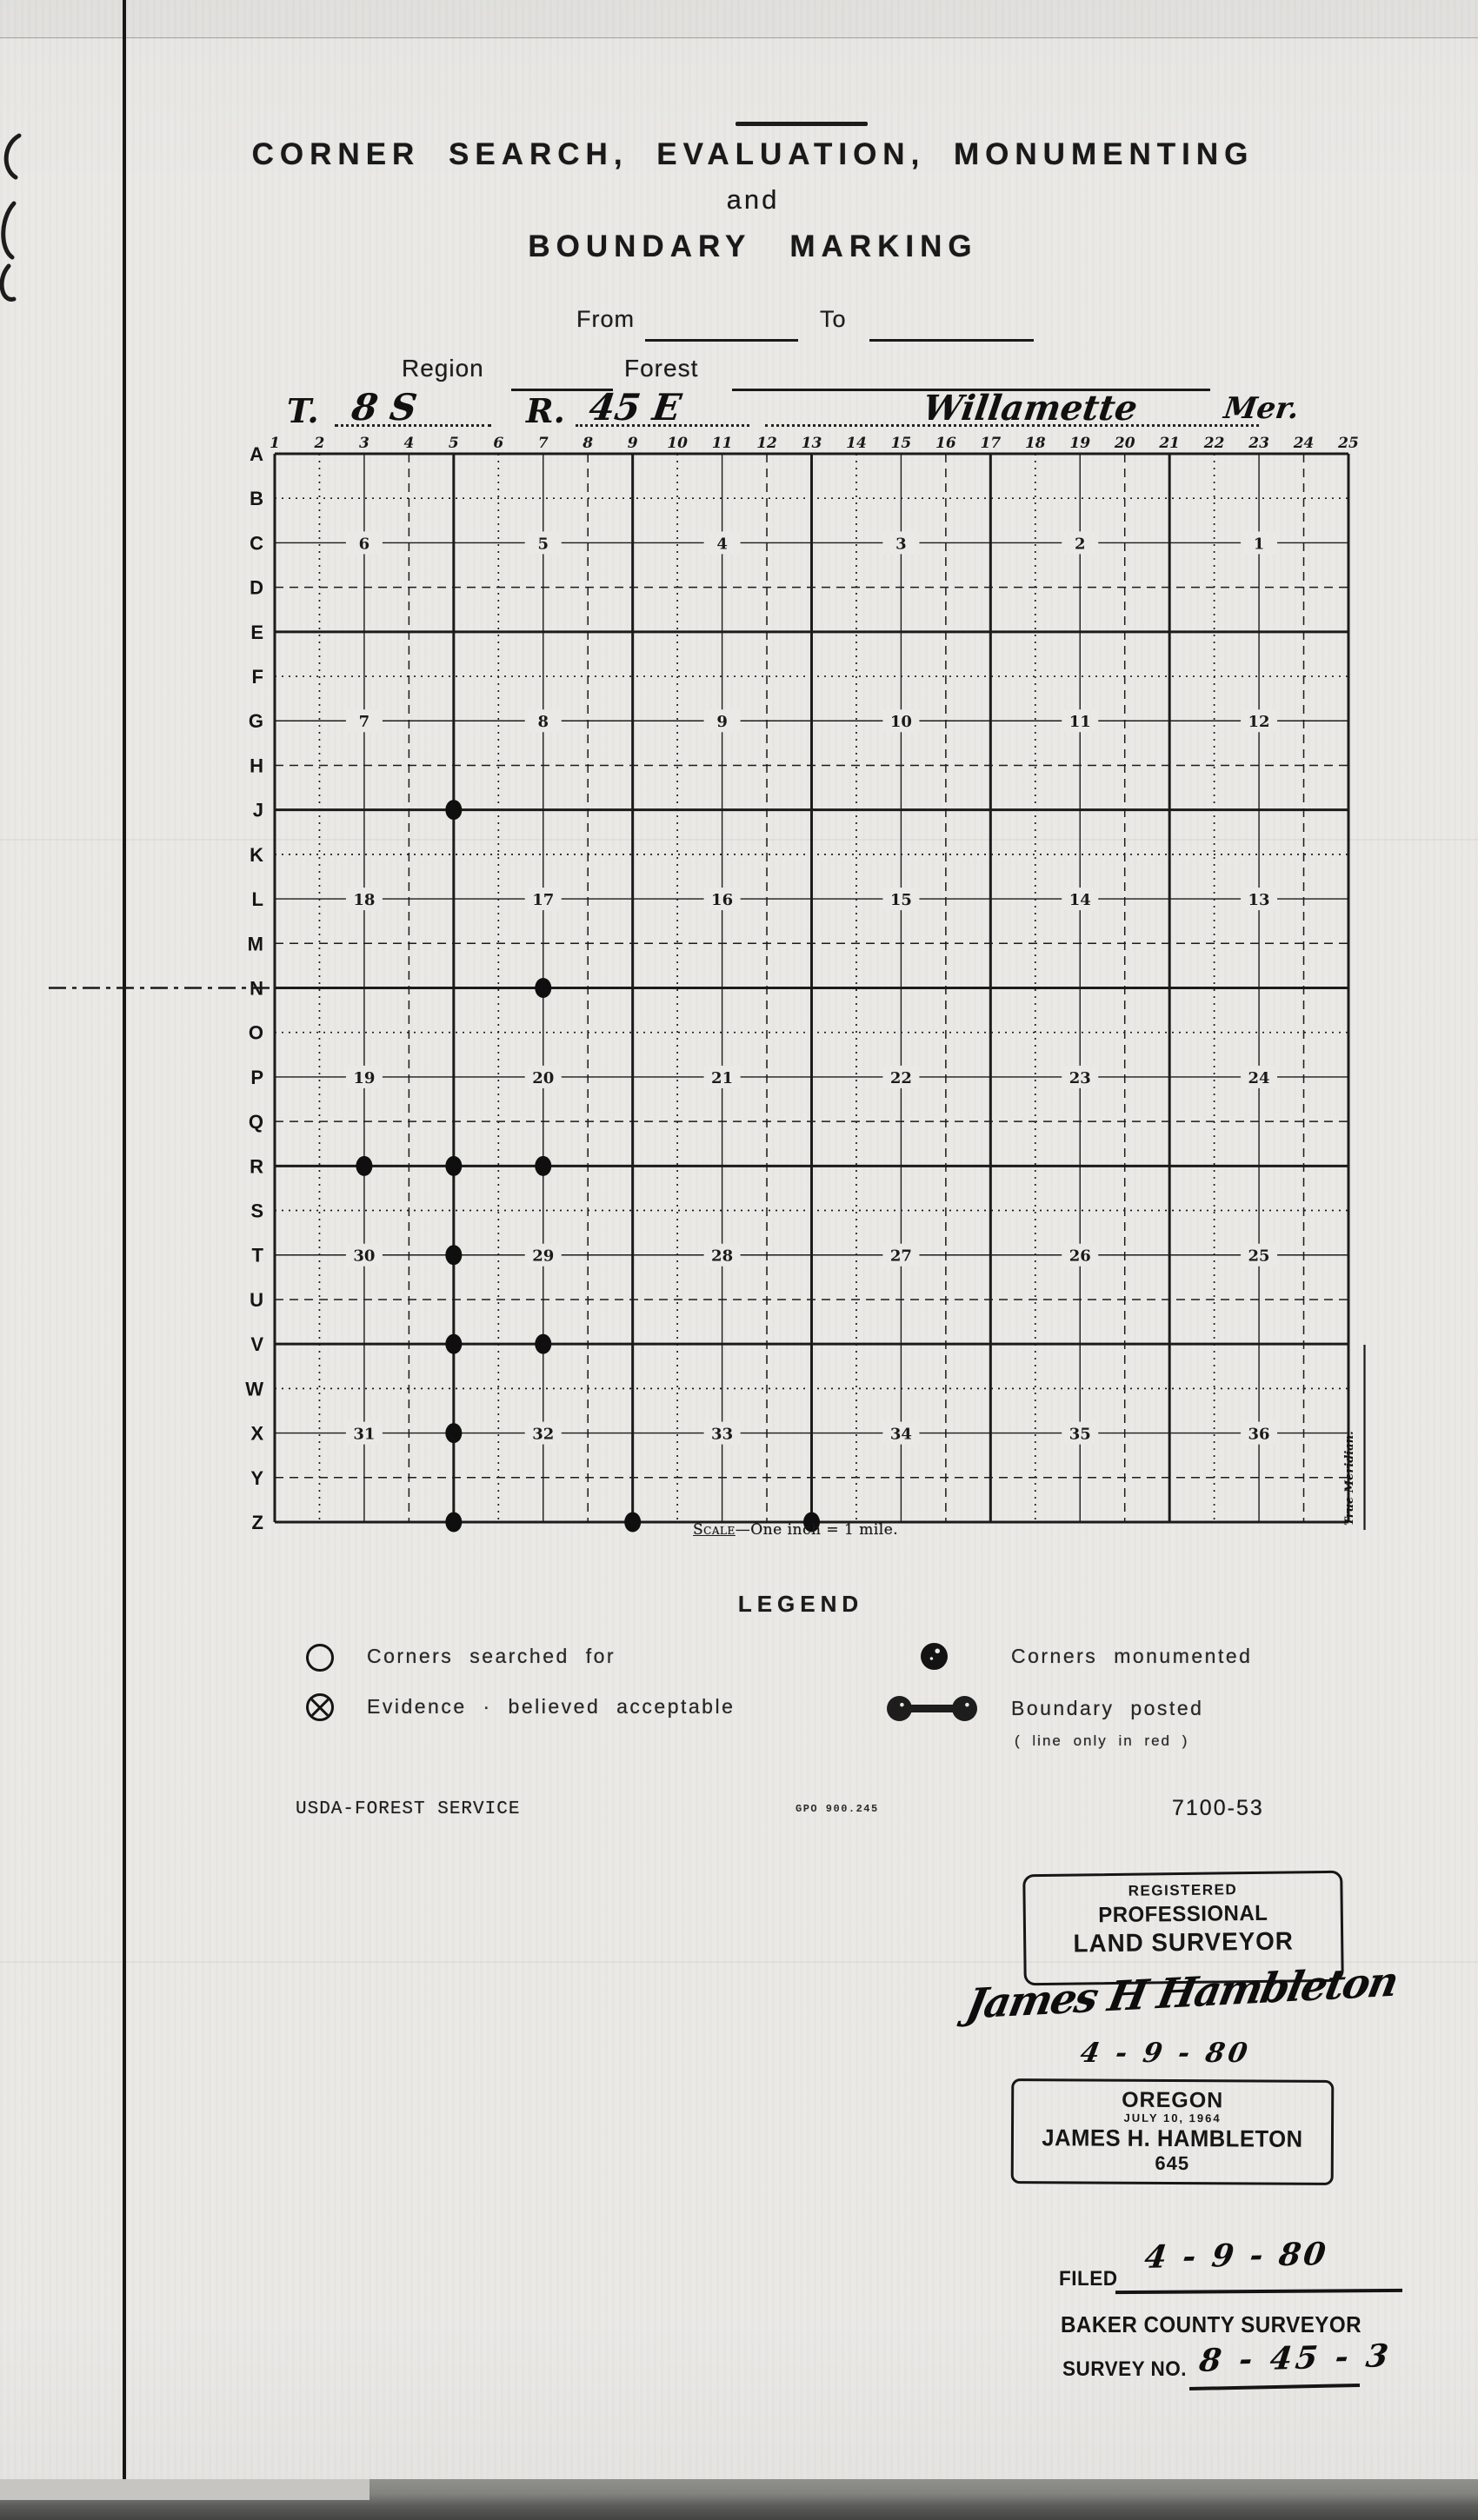  I want to click on section-number: 30, so click(364, 1256).